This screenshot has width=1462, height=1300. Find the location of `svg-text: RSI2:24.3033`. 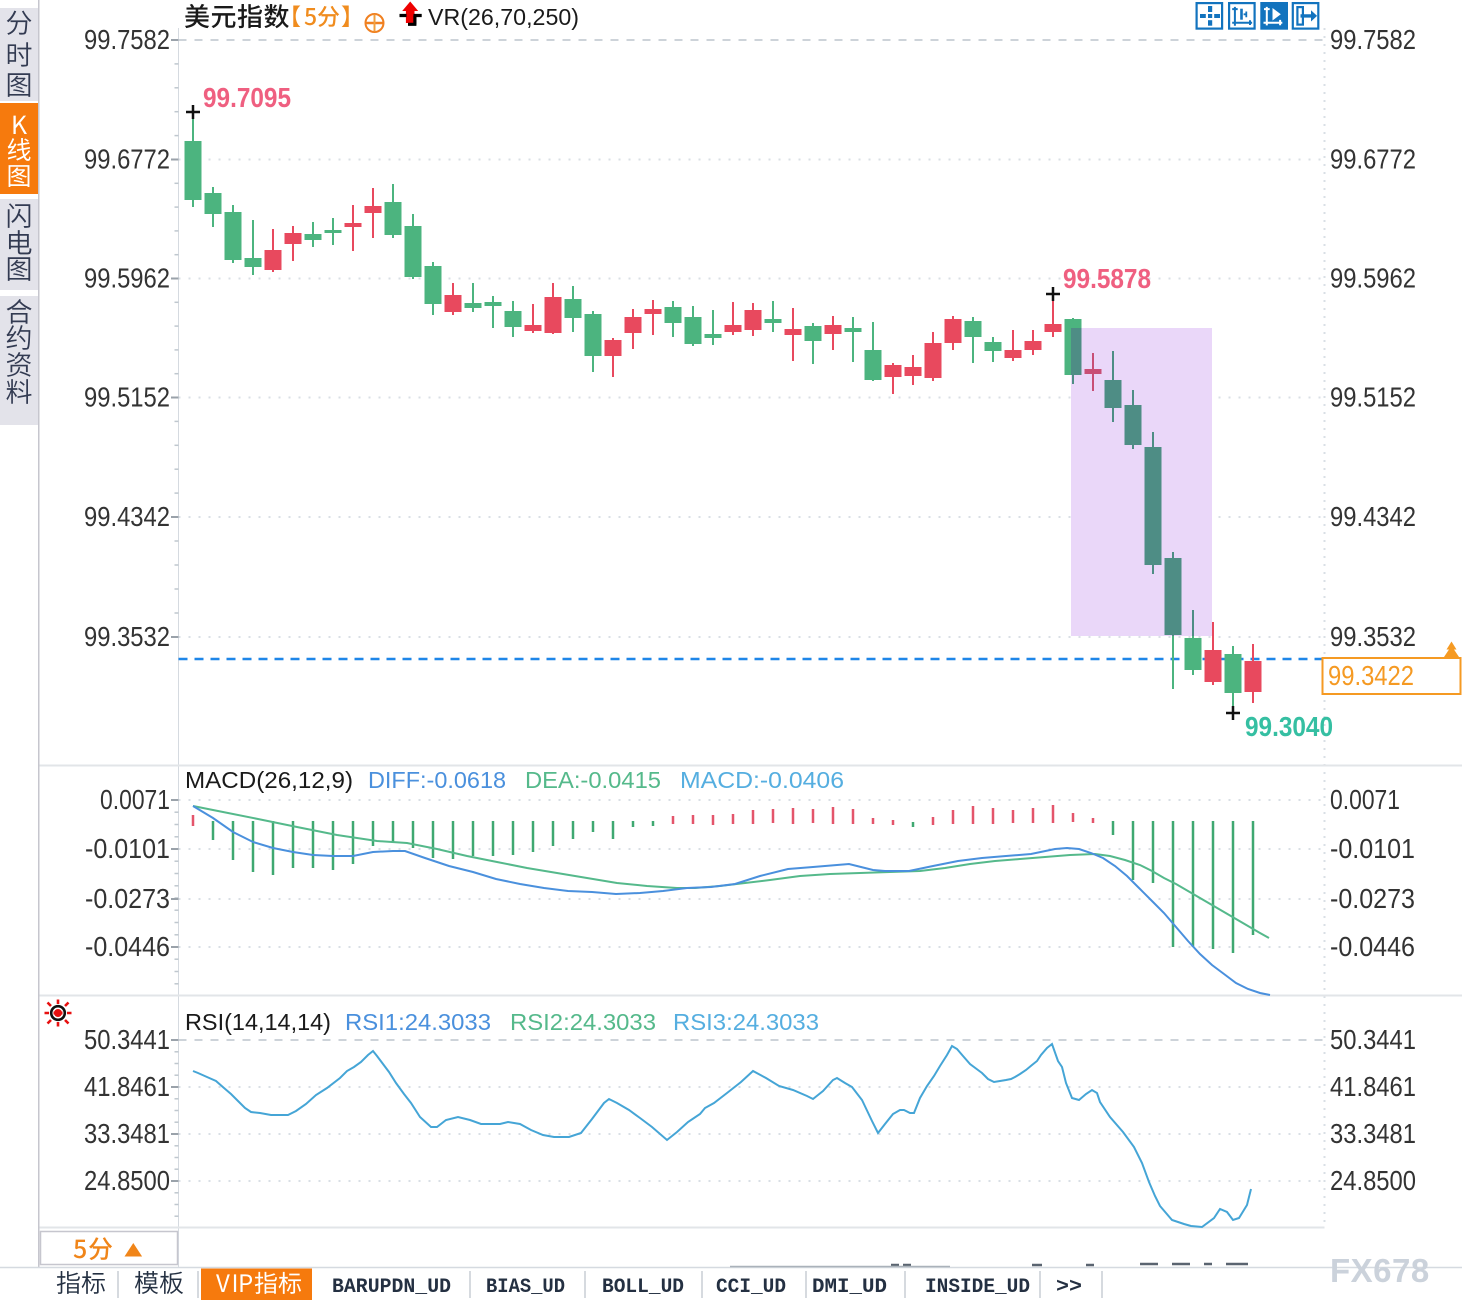

svg-text: RSI2:24.3033 is located at coordinates (583, 1022).